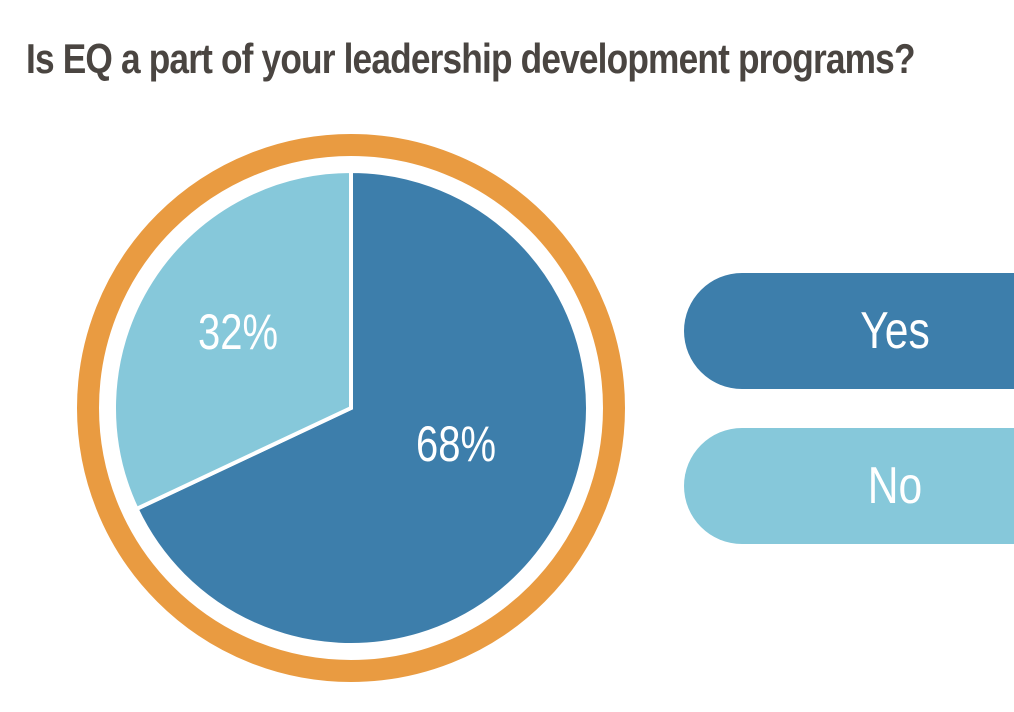 The width and height of the screenshot is (1014, 712). What do you see at coordinates (849, 486) in the screenshot?
I see `legend-item-no: No` at bounding box center [849, 486].